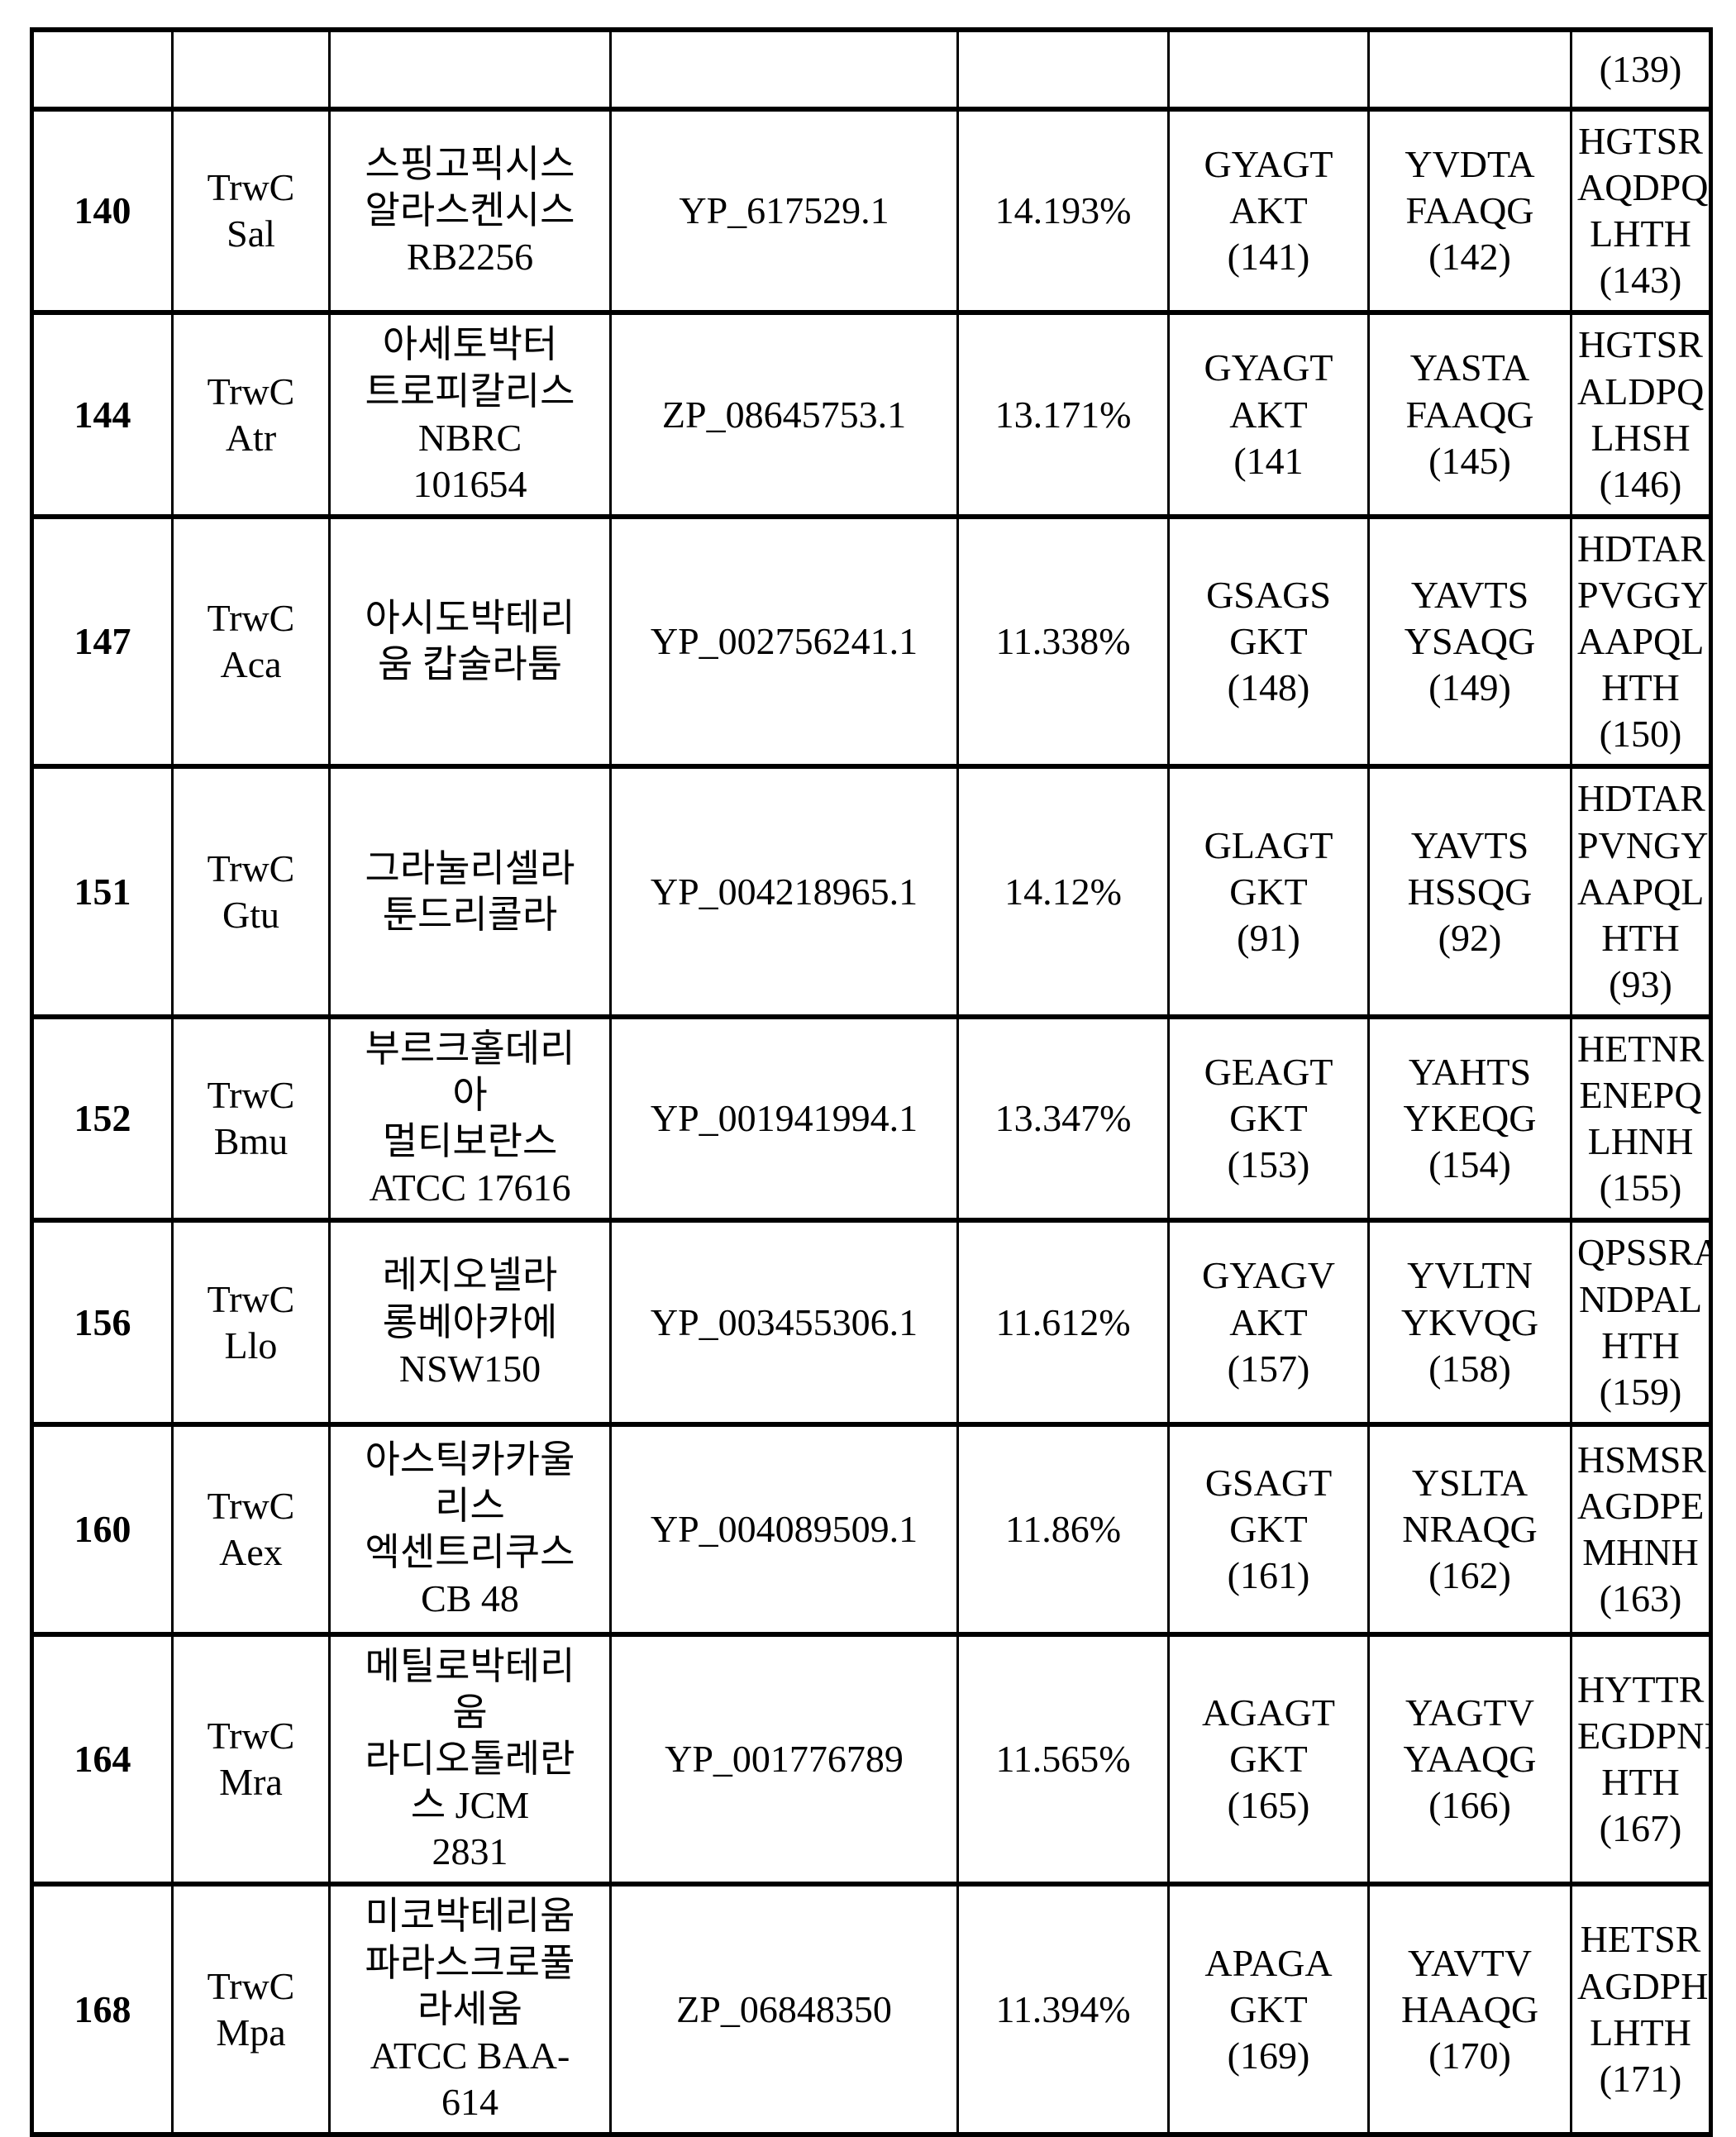 Image resolution: width=1736 pixels, height=2137 pixels. What do you see at coordinates (470, 414) in the screenshot?
I see `organism-name: 아세토박터 트로피칼리스 NBRC 101654` at bounding box center [470, 414].